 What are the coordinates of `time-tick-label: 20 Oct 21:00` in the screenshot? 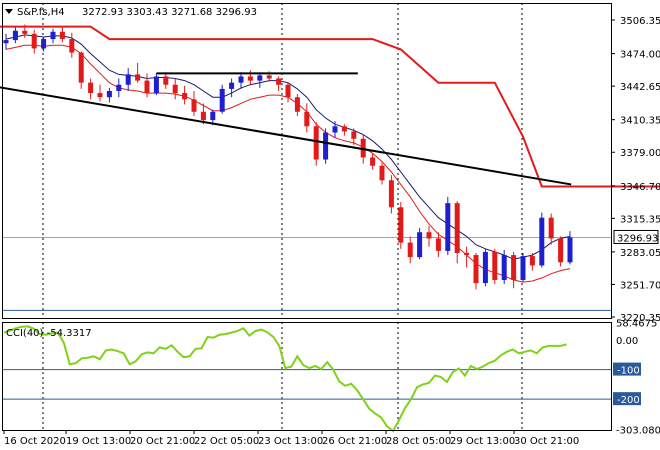 It's located at (162, 441).